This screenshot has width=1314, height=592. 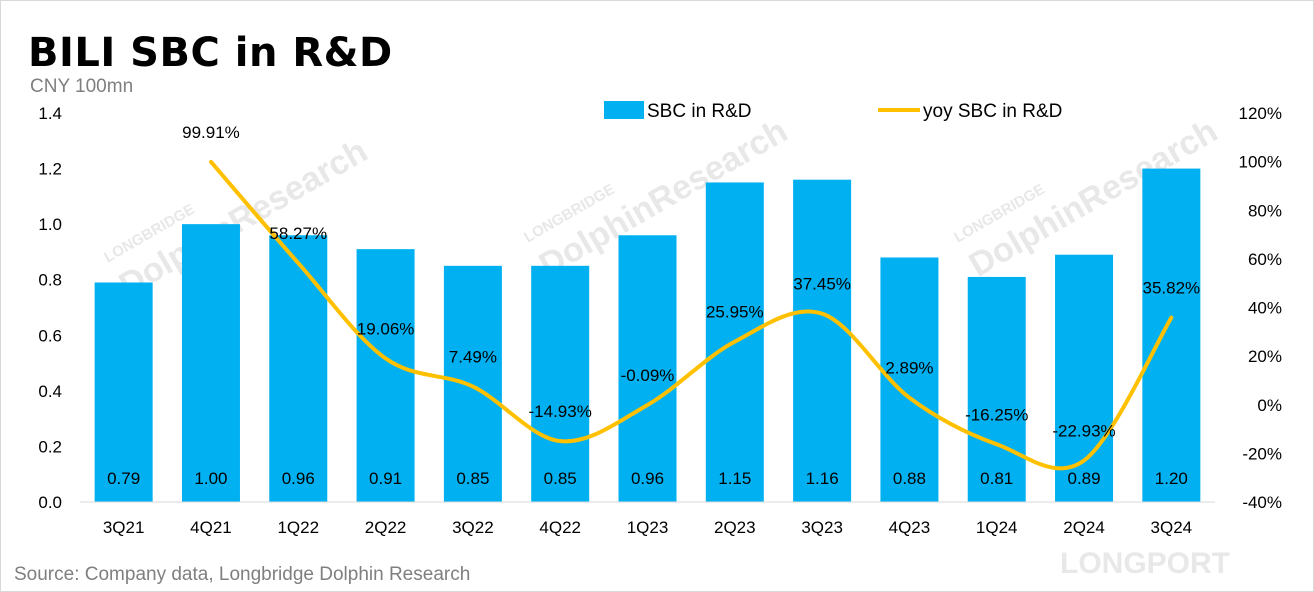 What do you see at coordinates (50, 446) in the screenshot?
I see `left-tick-label: 0.2` at bounding box center [50, 446].